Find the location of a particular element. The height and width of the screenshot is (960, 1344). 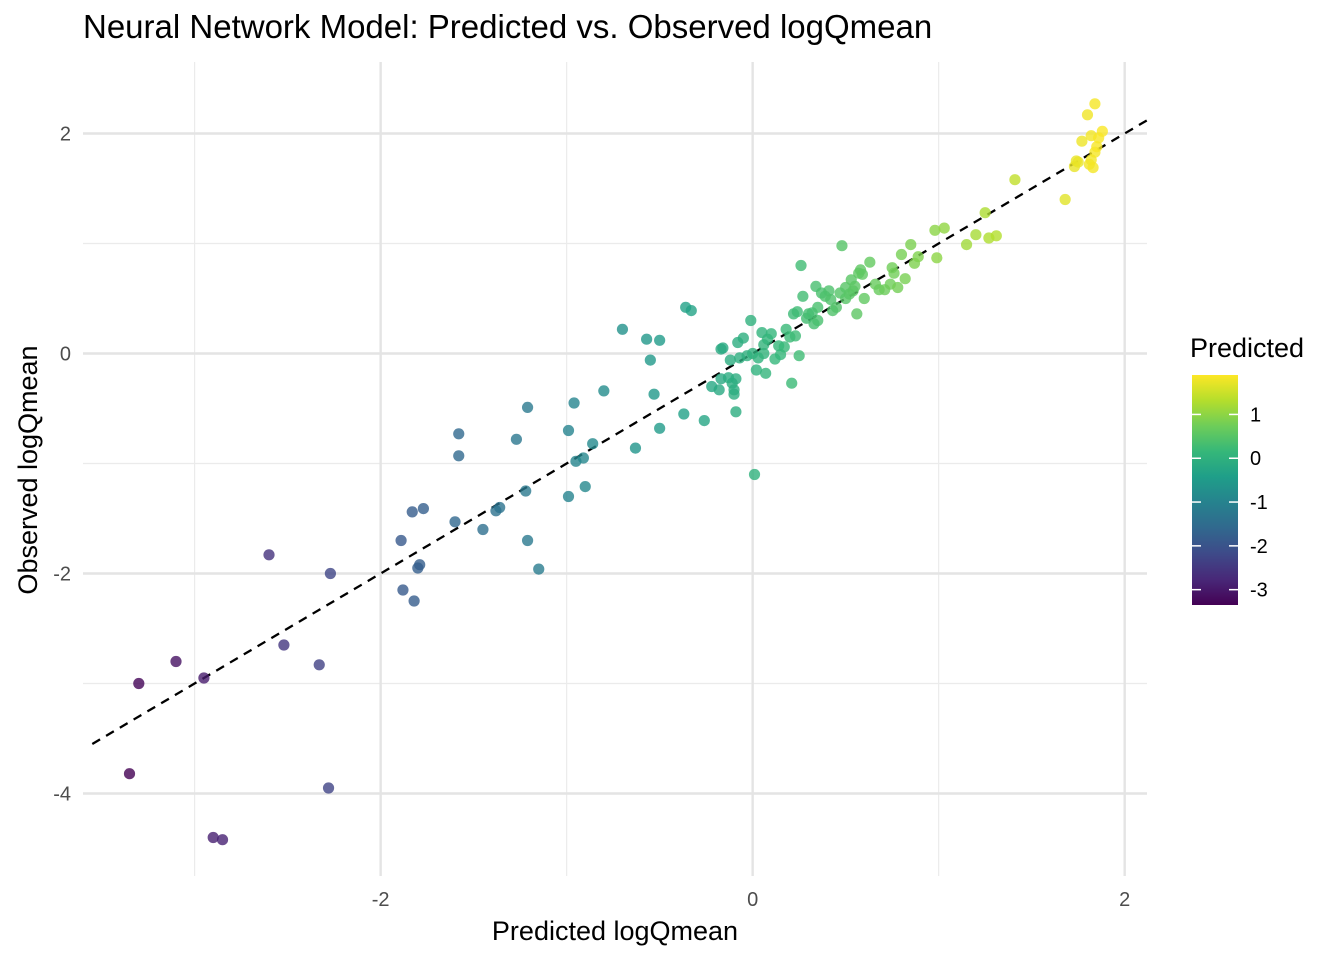

x-axis-title: Predicted logQmean is located at coordinates (615, 931).